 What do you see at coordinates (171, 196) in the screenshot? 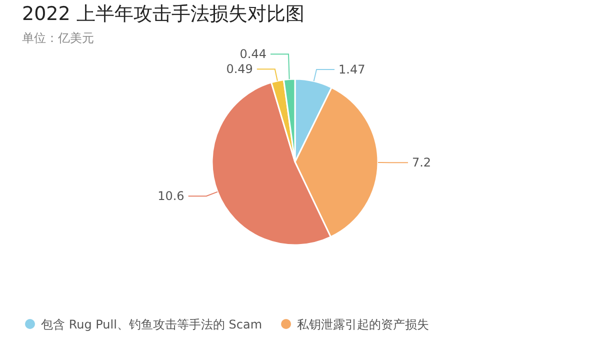
I see `data-label: 10.6` at bounding box center [171, 196].